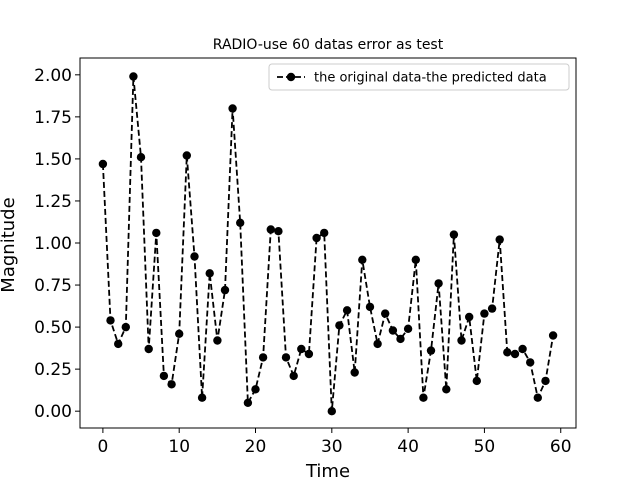 This screenshot has width=640, height=480. Describe the element at coordinates (102, 447) in the screenshot. I see `x-tick-label: 0` at that location.